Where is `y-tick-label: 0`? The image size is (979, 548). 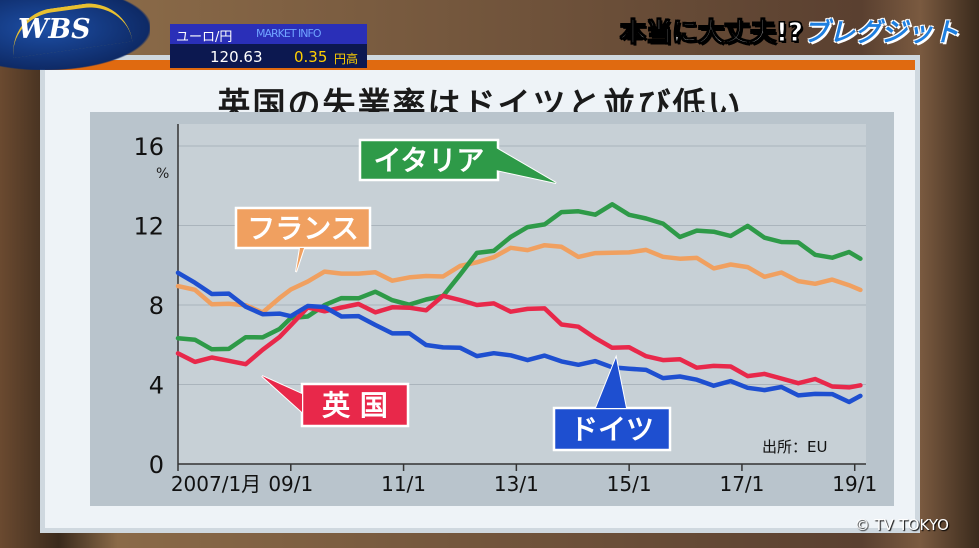
y-tick-label: 0 is located at coordinates (156, 465).